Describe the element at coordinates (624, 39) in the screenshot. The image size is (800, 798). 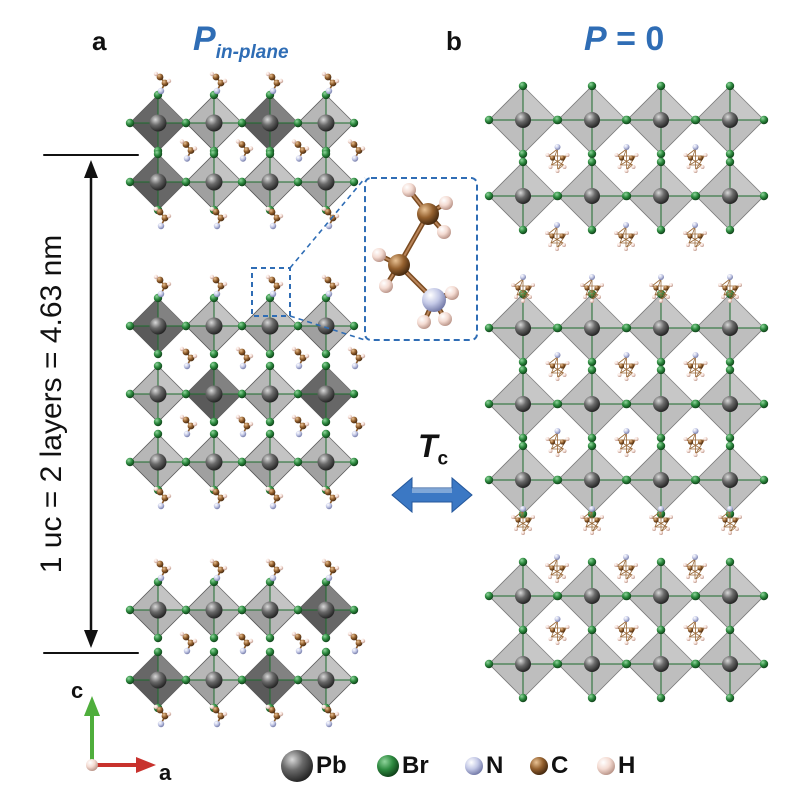
I see `panel-b-title: P = 0` at that location.